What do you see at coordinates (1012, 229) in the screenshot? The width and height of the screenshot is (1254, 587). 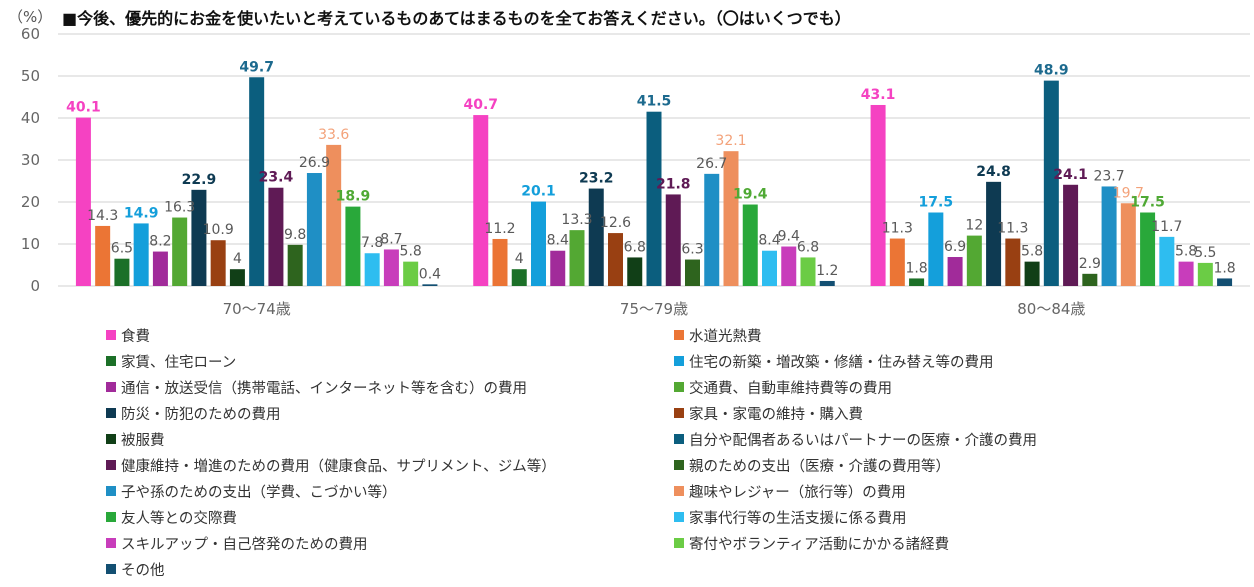 I see `data-label: 11.3` at bounding box center [1012, 229].